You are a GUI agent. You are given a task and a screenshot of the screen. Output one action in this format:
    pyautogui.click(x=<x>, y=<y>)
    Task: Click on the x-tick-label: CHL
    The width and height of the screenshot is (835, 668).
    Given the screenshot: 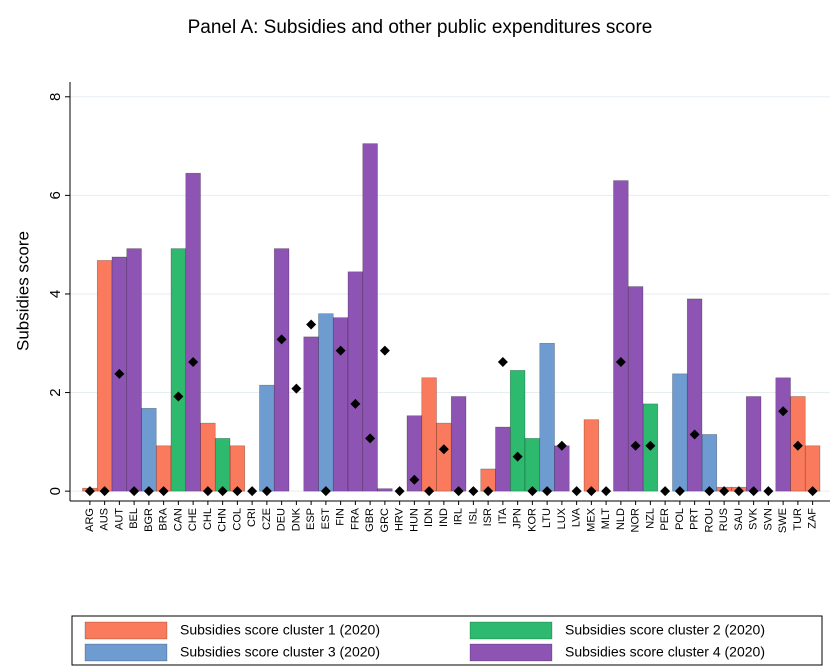 What is the action you would take?
    pyautogui.click(x=208, y=519)
    